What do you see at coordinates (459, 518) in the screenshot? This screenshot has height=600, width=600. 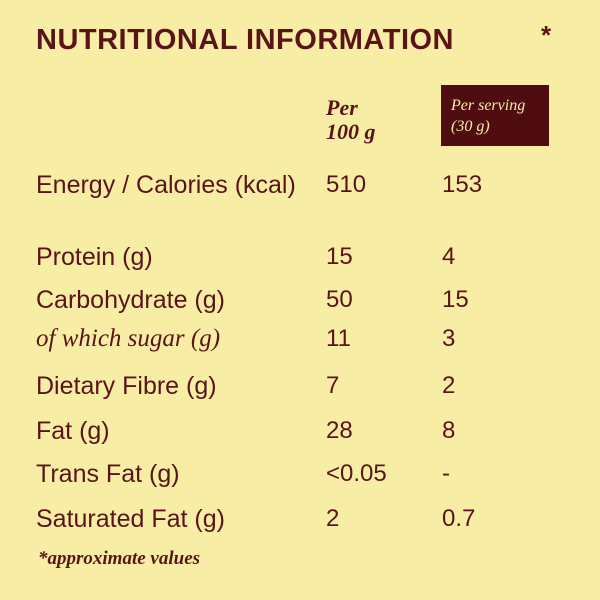 I see `row-value-per-serving: 0.7` at bounding box center [459, 518].